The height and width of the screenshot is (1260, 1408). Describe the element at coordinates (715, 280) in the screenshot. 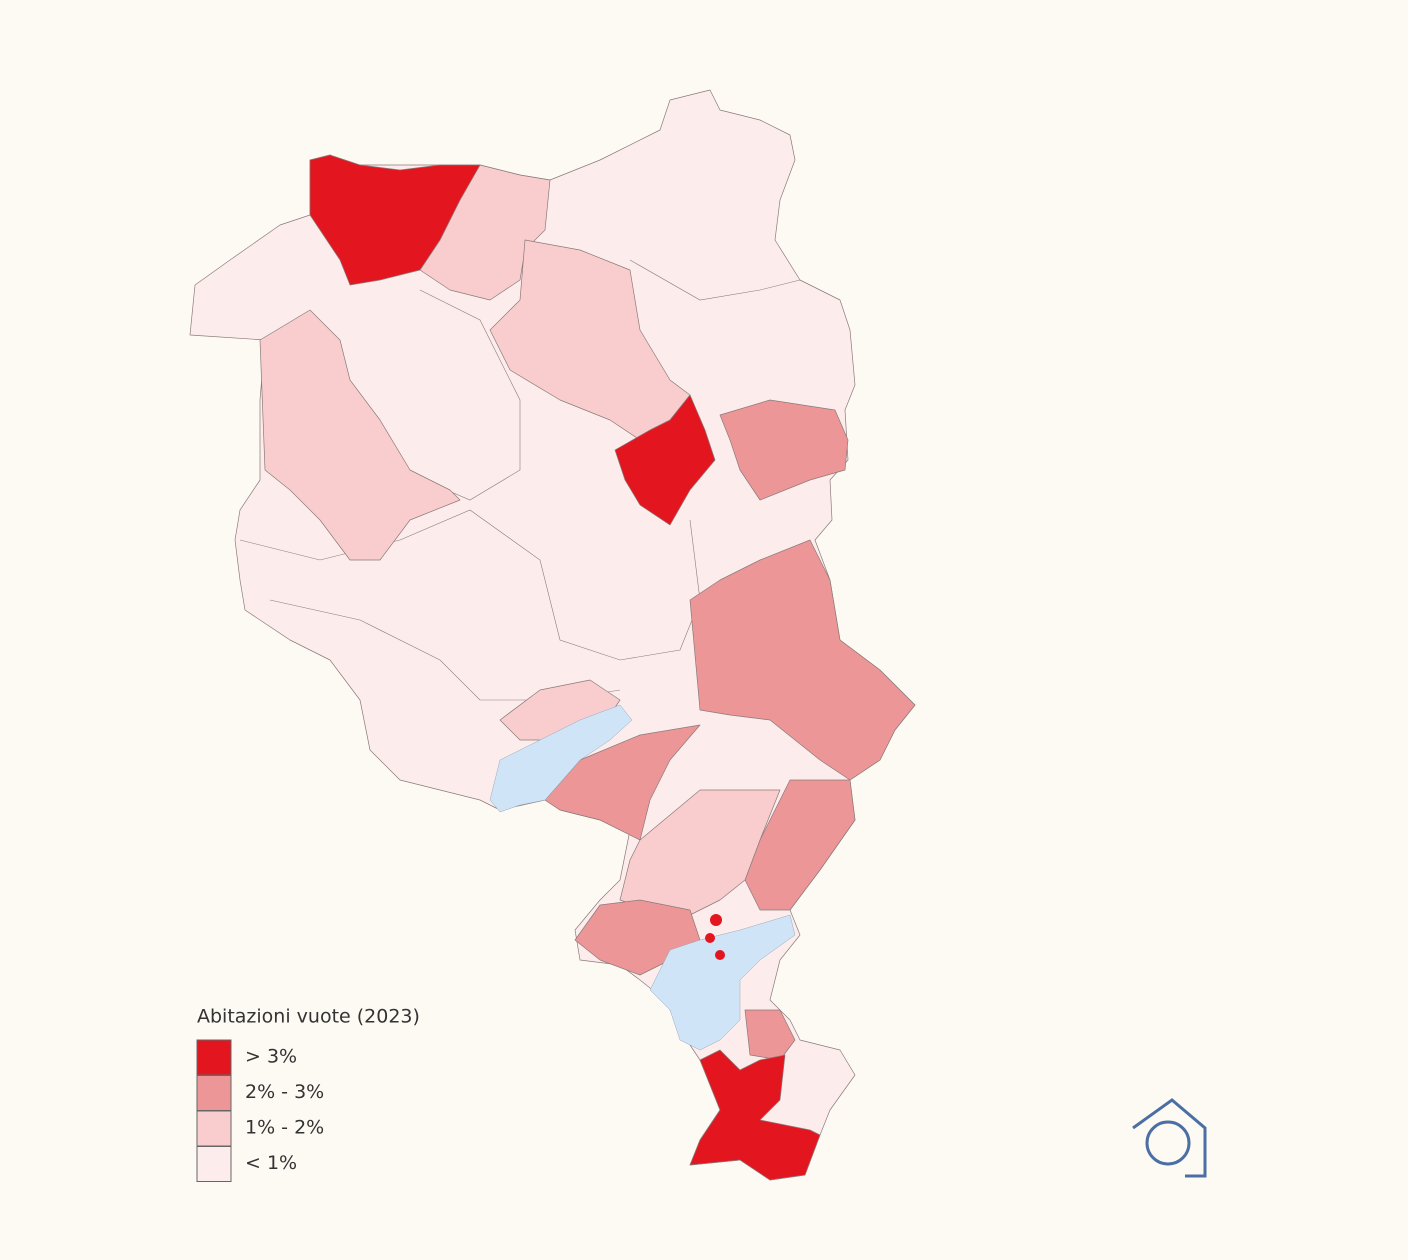

I see `borders` at that location.